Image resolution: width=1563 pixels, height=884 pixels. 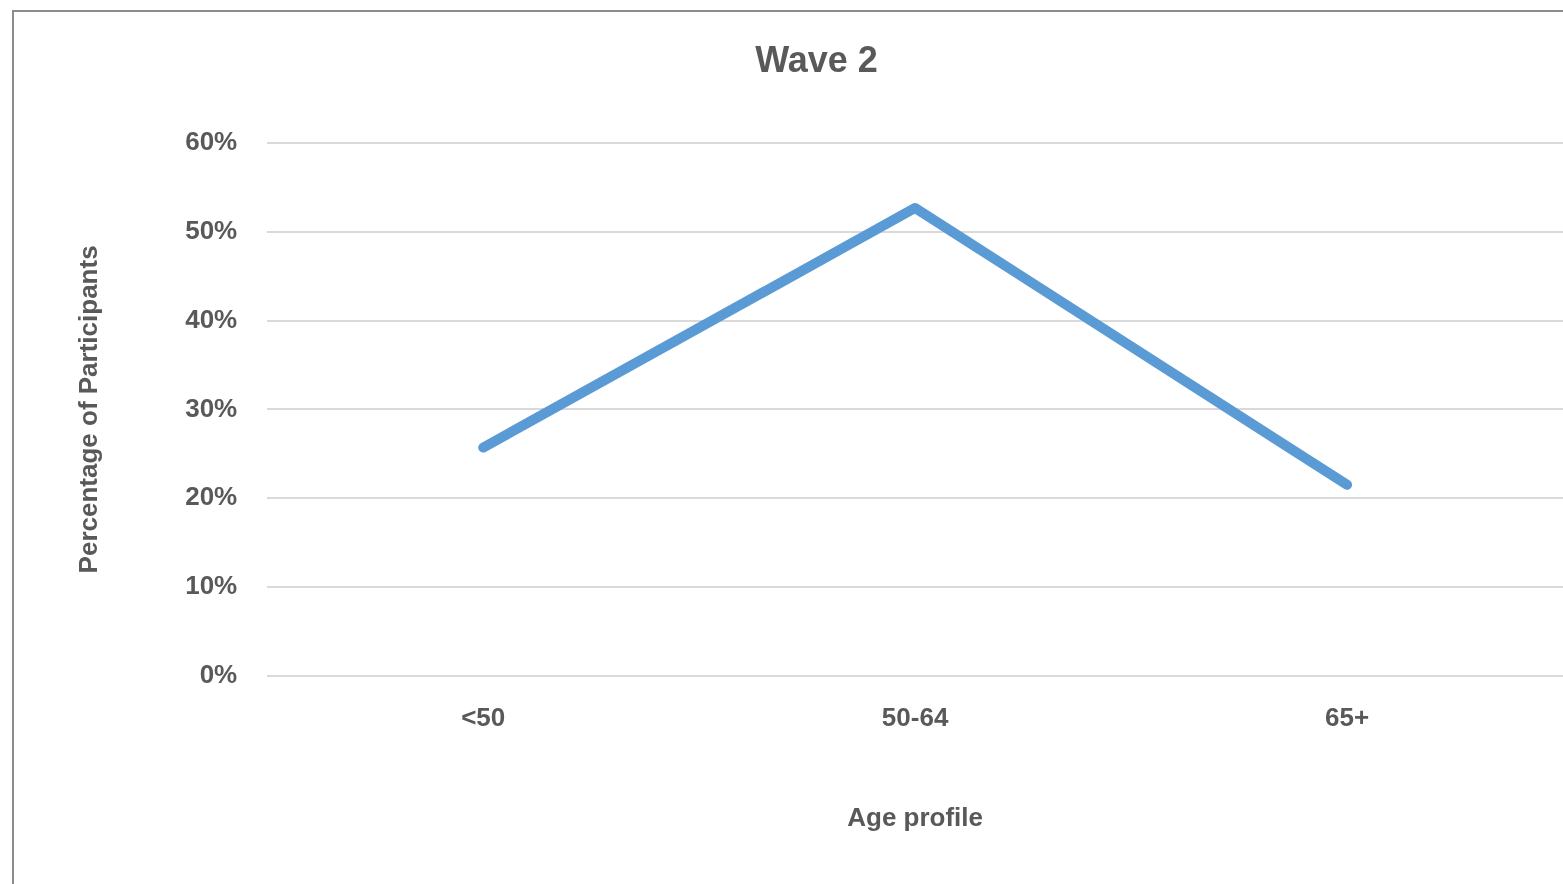 I want to click on x-tick-label: 65+, so click(x=1347, y=717).